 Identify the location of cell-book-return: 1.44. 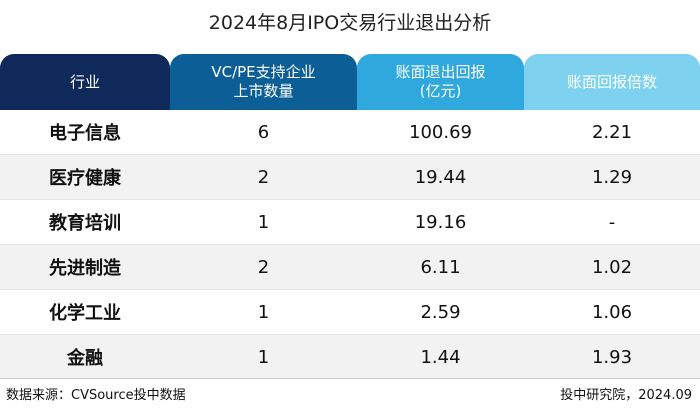
(440, 357).